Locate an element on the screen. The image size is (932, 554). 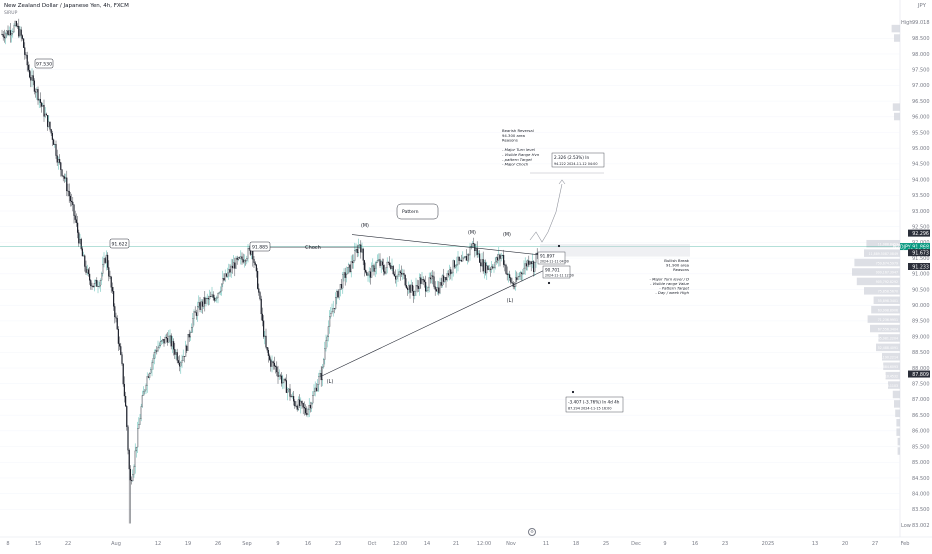
time-tick-label: 21 is located at coordinates (456, 544).